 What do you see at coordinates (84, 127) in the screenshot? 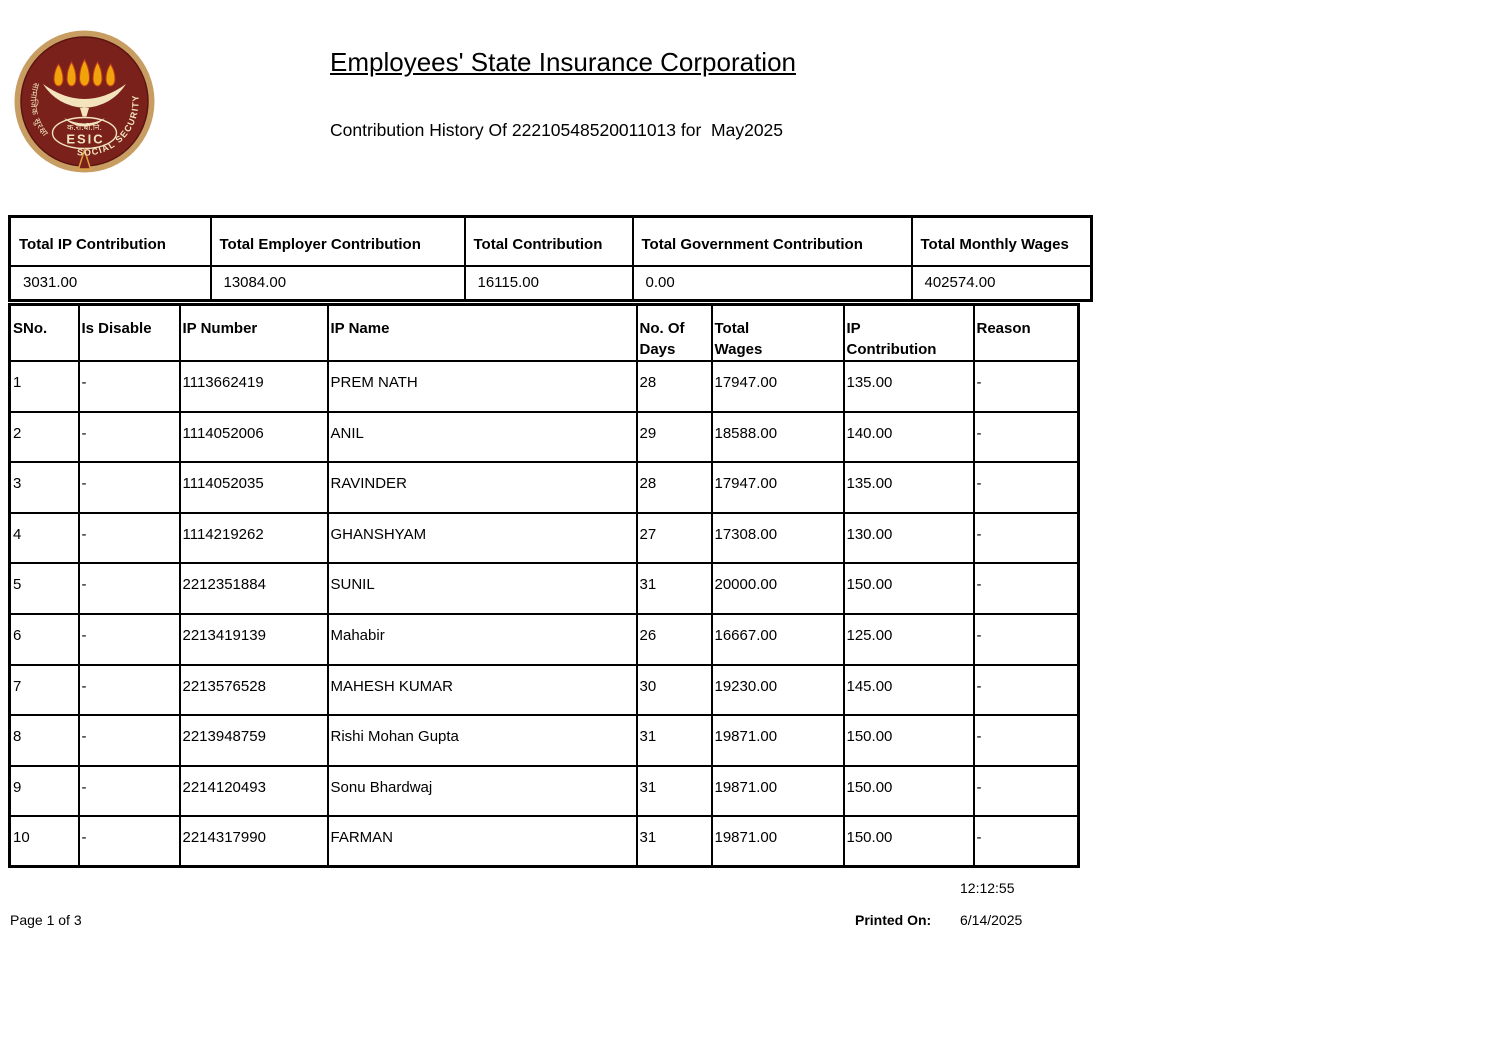
I see `logo-hindi-abbr: क.रा.बी.नि.` at bounding box center [84, 127].